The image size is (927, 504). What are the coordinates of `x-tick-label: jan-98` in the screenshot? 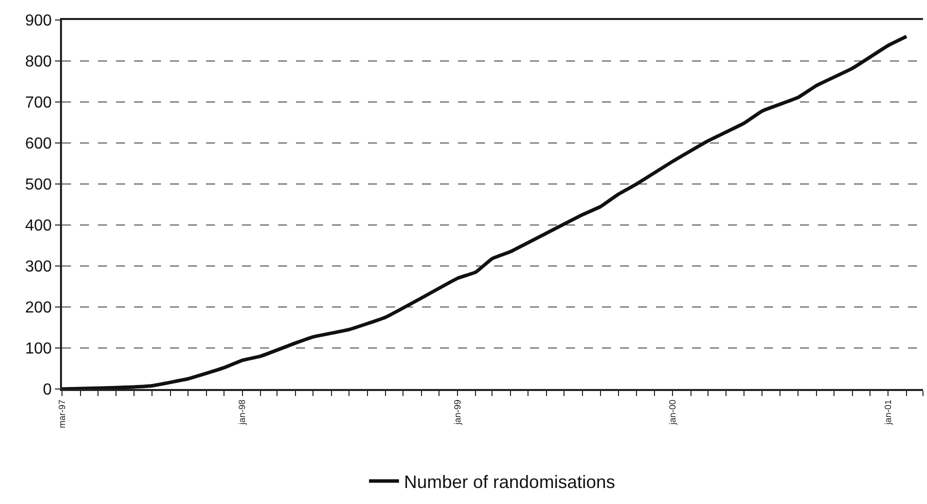 It's located at (242, 413).